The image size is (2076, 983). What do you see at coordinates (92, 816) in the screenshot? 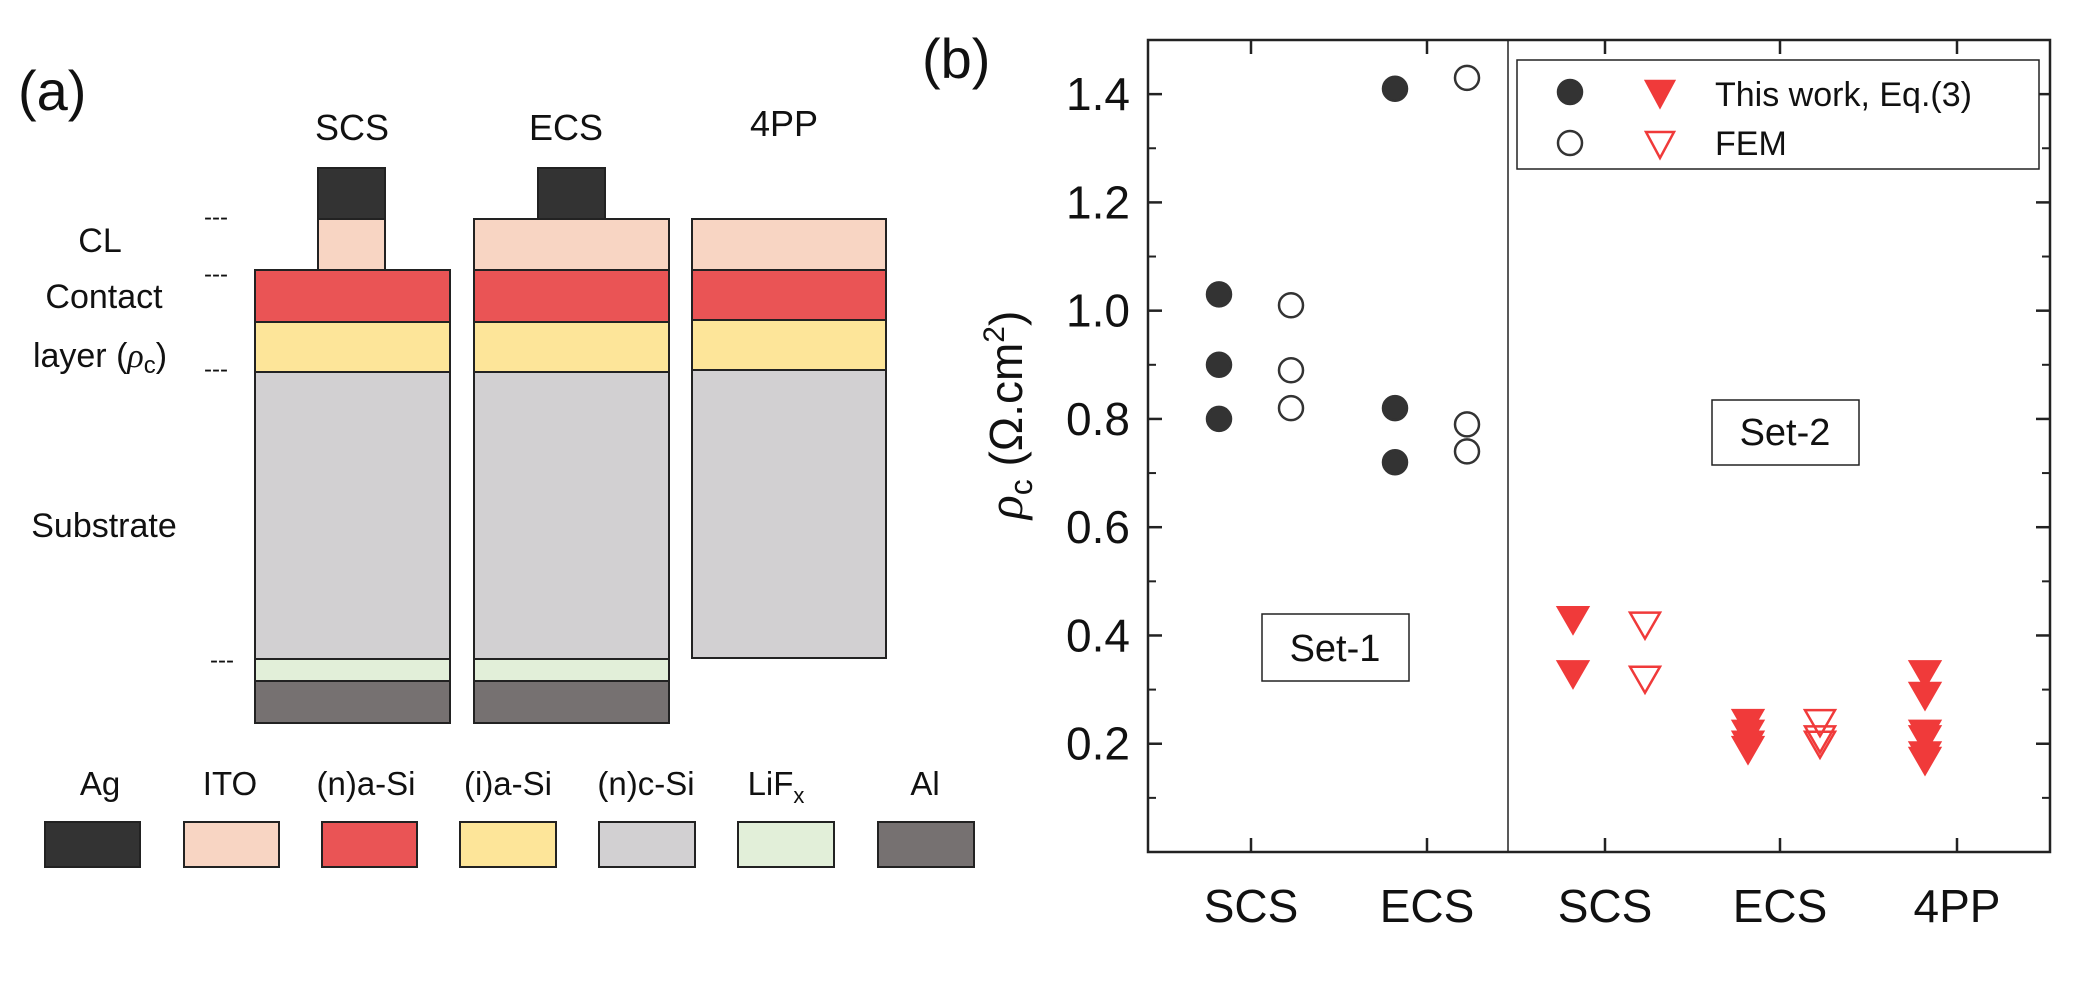
I see `legend-item-ag: Ag` at bounding box center [92, 816].